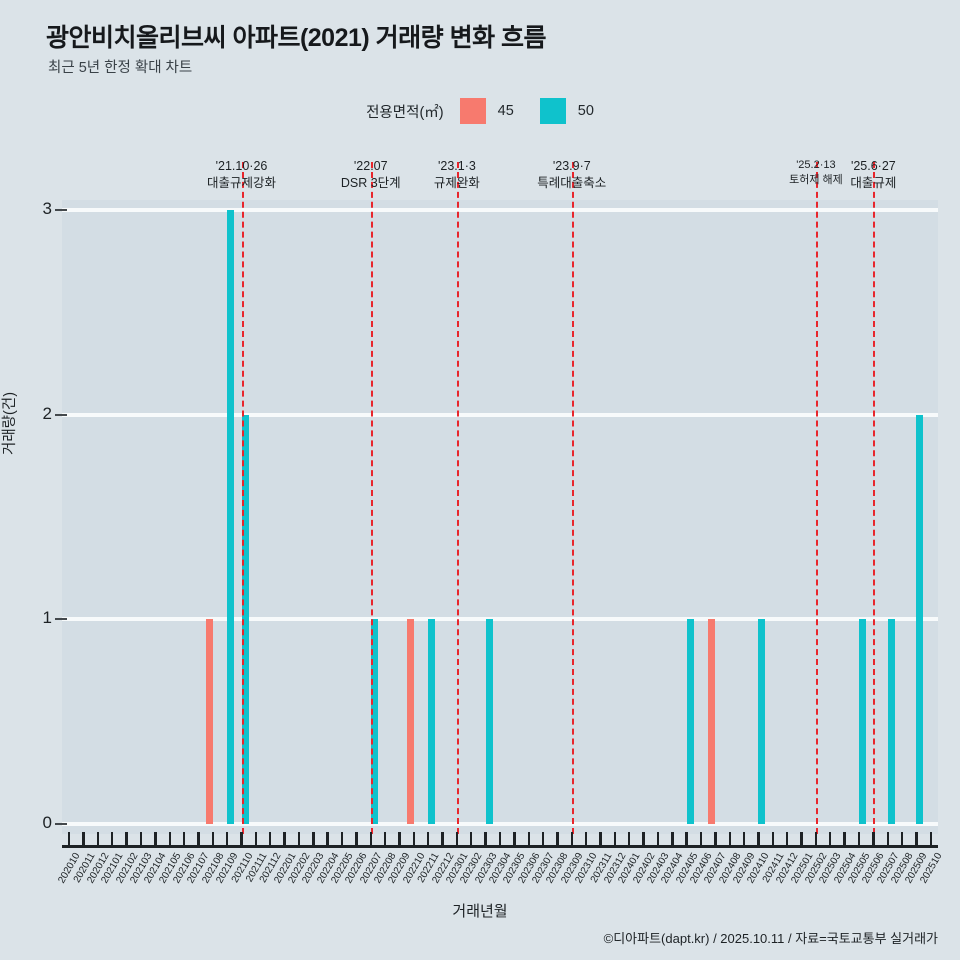 The image size is (960, 960). I want to click on legend-label-50: 50, so click(585, 111).